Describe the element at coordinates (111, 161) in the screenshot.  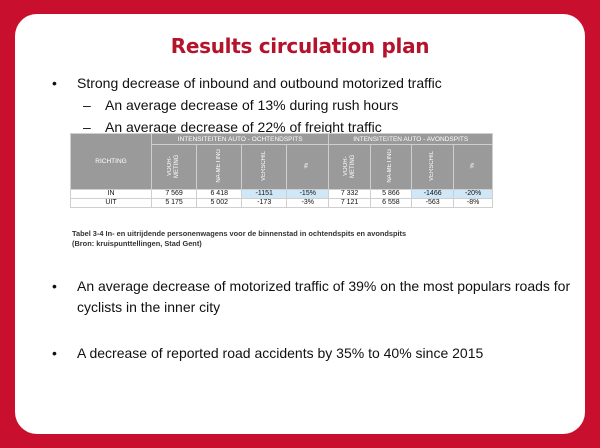
I see `richting-header: RICHTING` at that location.